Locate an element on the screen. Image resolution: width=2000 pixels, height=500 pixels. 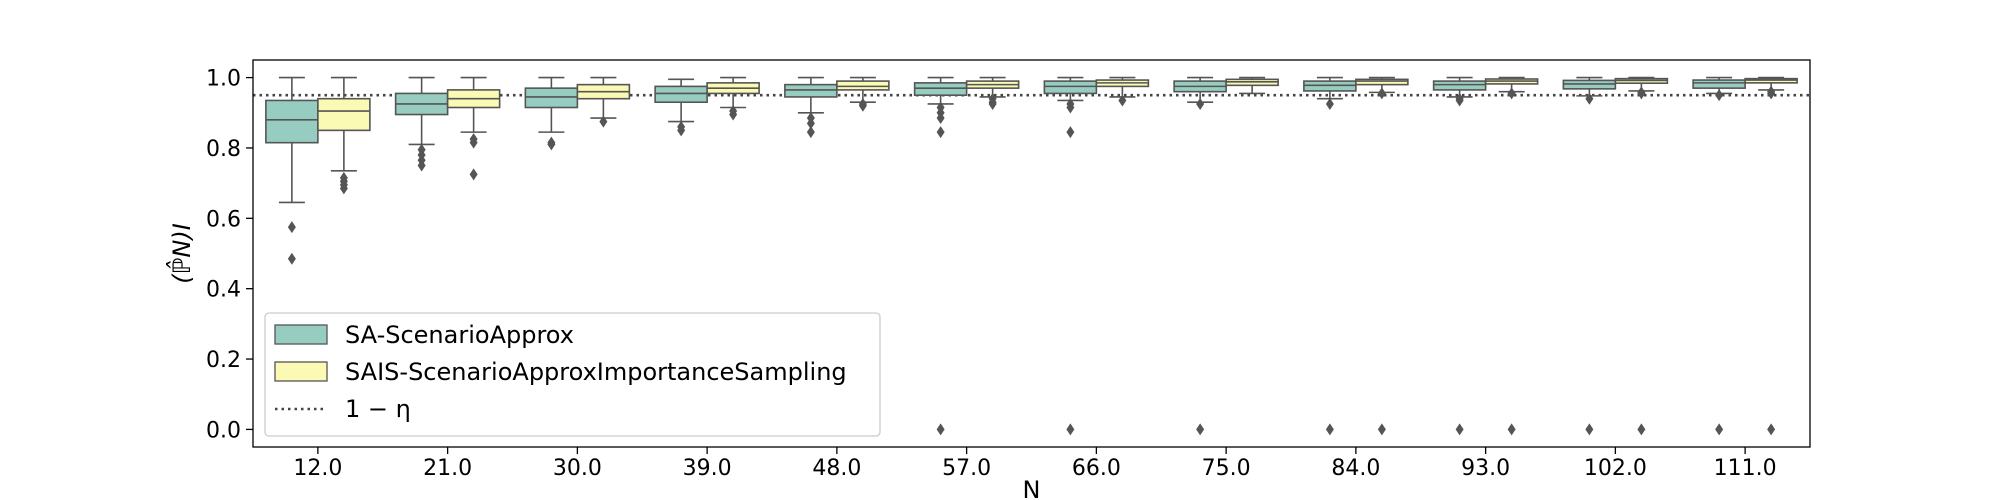
x-tick-label: 102.0 is located at coordinates (1615, 468).